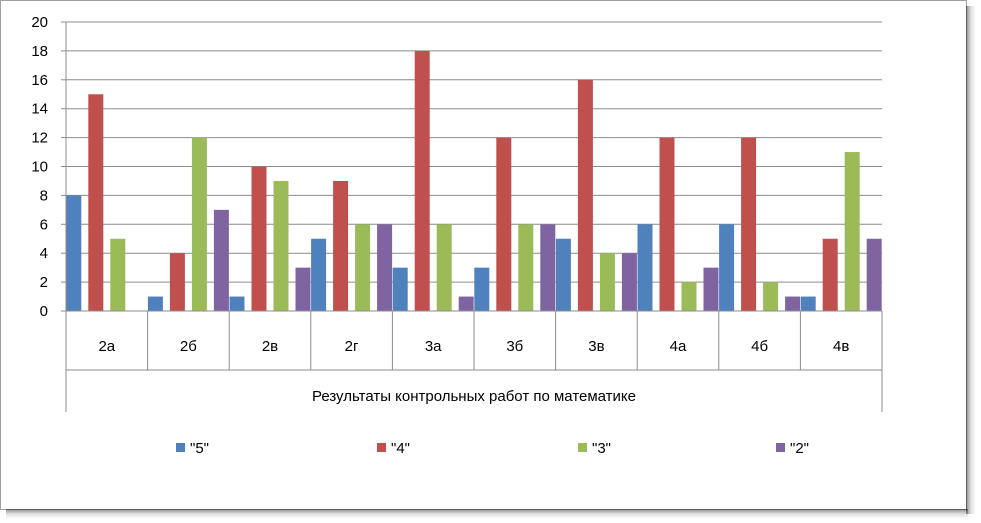  What do you see at coordinates (601, 448) in the screenshot?
I see `legend-label: "3"` at bounding box center [601, 448].